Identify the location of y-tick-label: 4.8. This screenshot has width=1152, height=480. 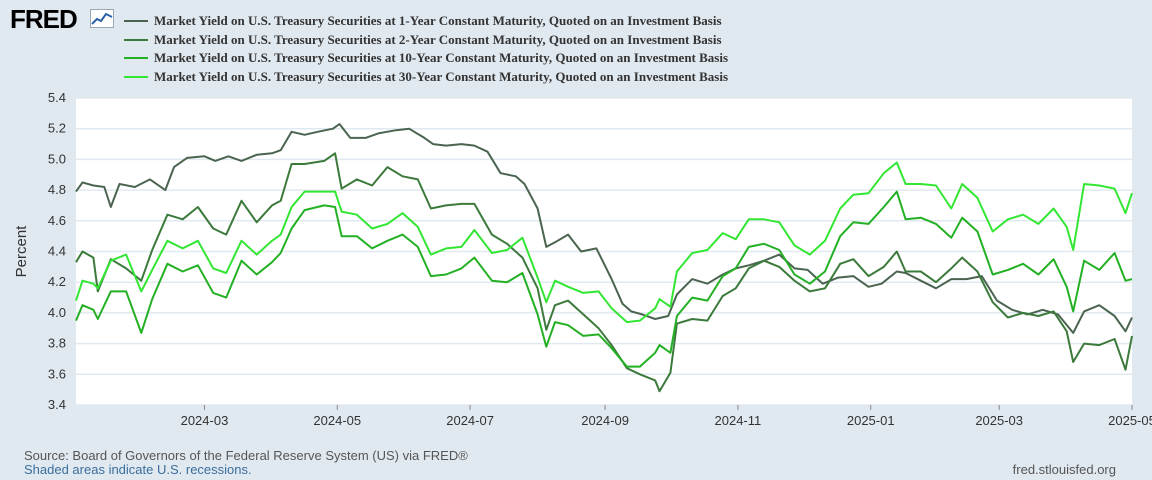
(57, 189).